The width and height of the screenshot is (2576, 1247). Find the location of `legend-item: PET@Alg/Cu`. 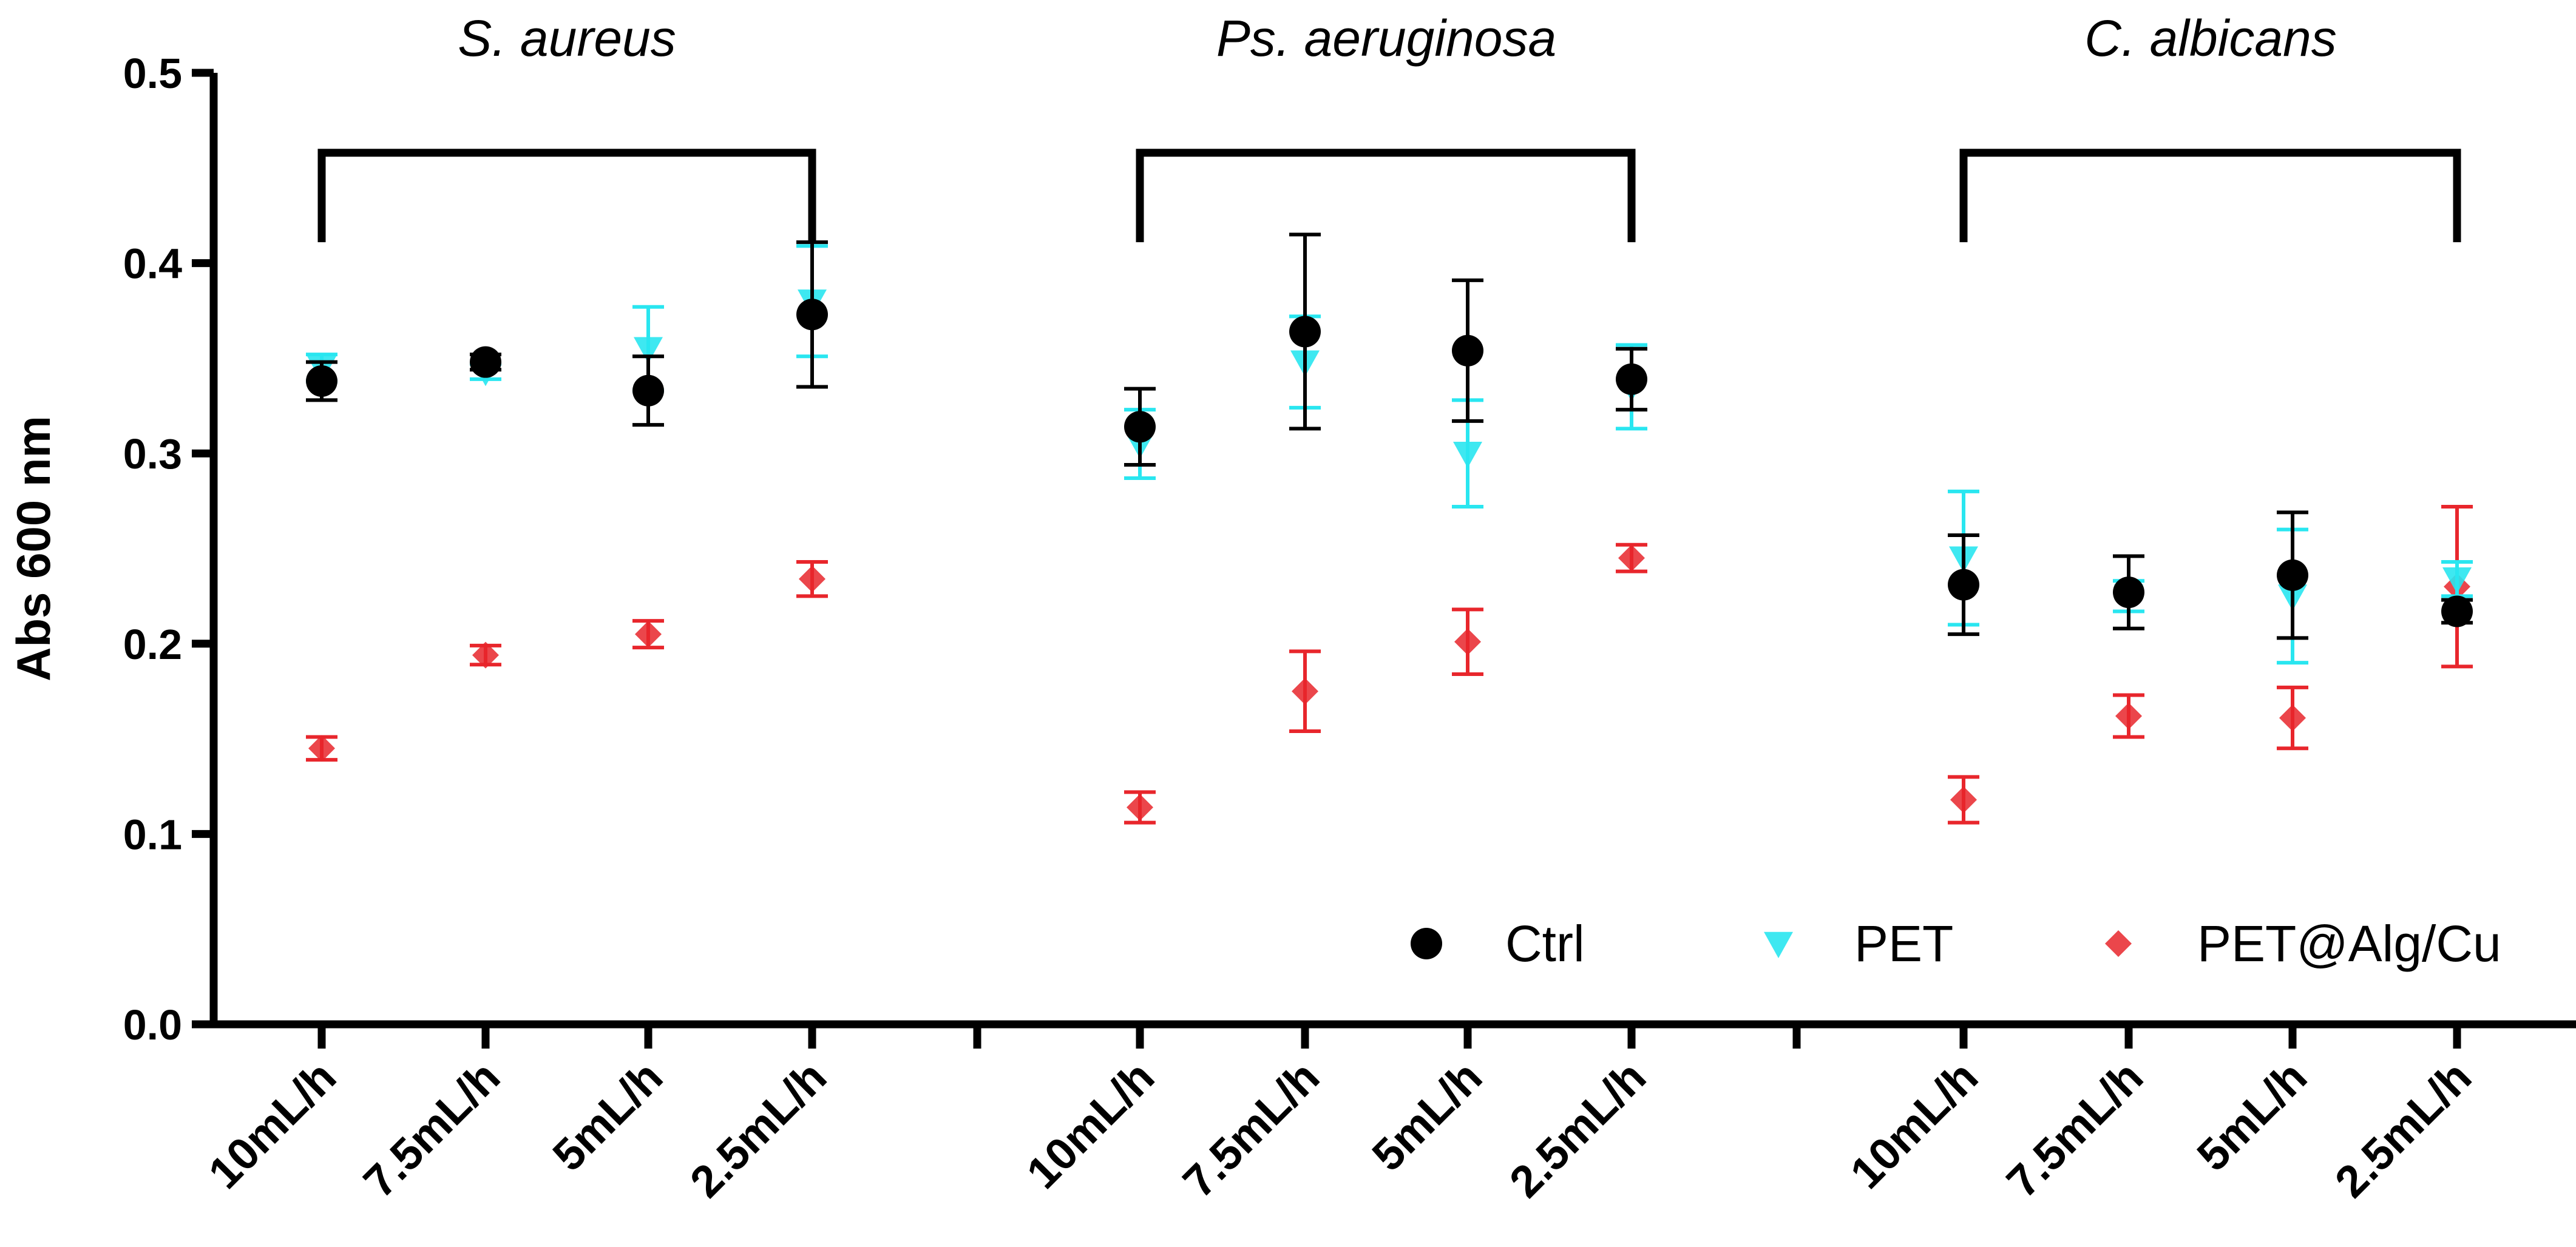

legend-item: PET@Alg/Cu is located at coordinates (2303, 943).